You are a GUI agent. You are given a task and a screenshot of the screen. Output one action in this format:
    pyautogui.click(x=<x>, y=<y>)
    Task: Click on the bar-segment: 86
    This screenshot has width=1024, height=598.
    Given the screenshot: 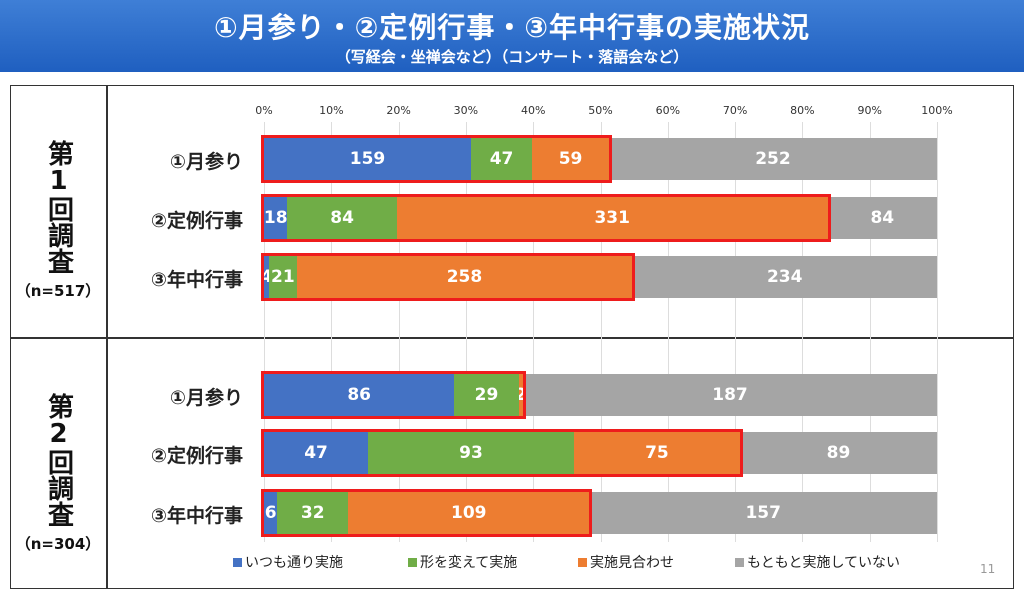 What is the action you would take?
    pyautogui.click(x=359, y=395)
    